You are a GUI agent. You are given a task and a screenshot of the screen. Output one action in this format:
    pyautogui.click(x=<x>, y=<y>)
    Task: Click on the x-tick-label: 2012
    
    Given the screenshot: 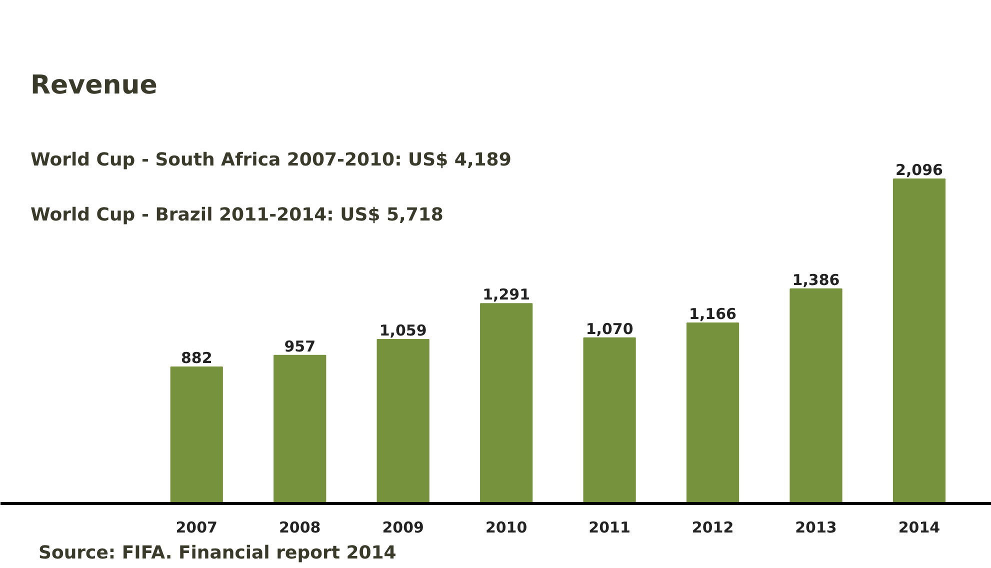 What is the action you would take?
    pyautogui.click(x=713, y=527)
    